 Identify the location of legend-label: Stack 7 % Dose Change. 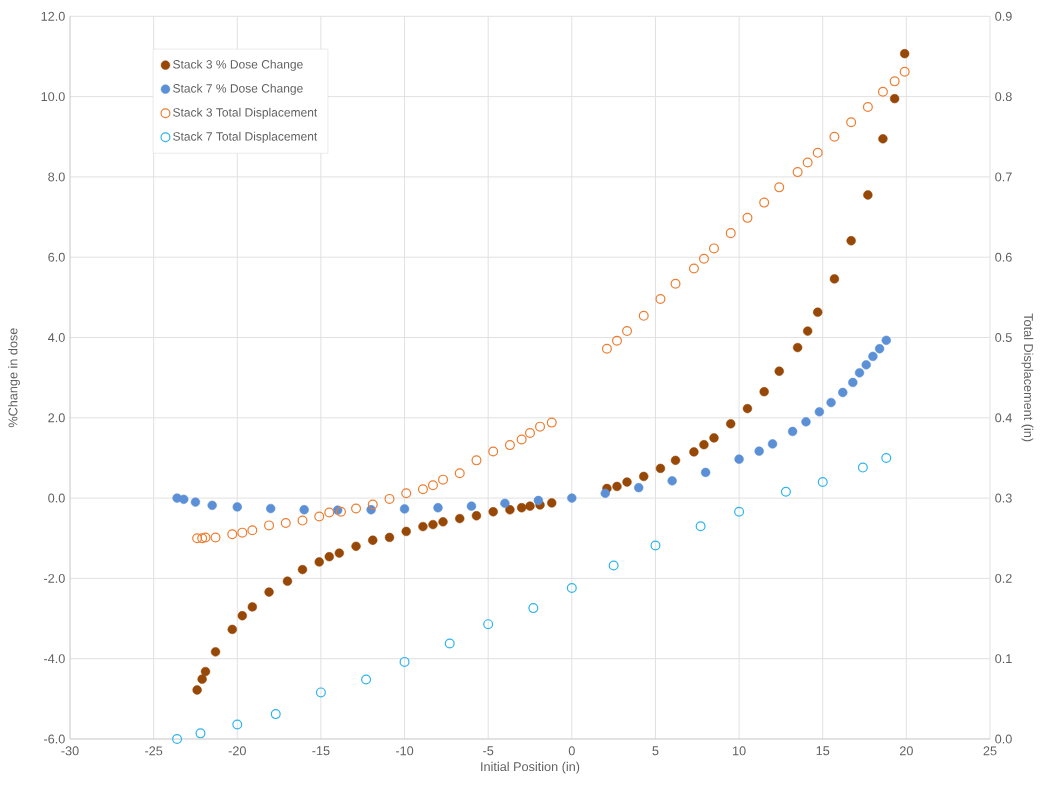
(238, 89).